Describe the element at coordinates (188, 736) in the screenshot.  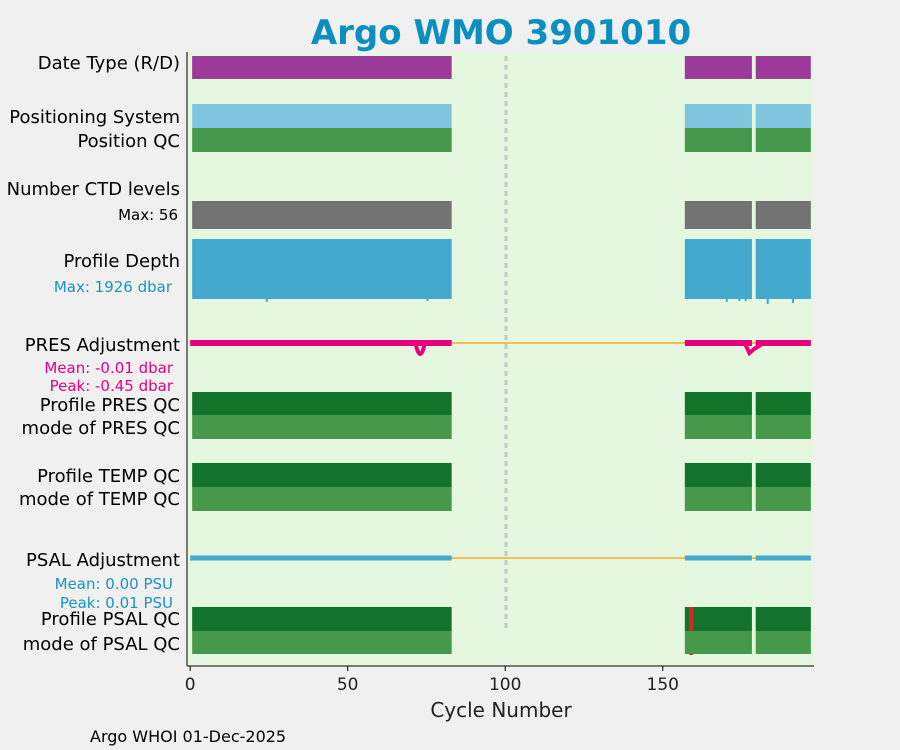
I see `footer-credit: Argo WHOI 01-Dec-2025` at that location.